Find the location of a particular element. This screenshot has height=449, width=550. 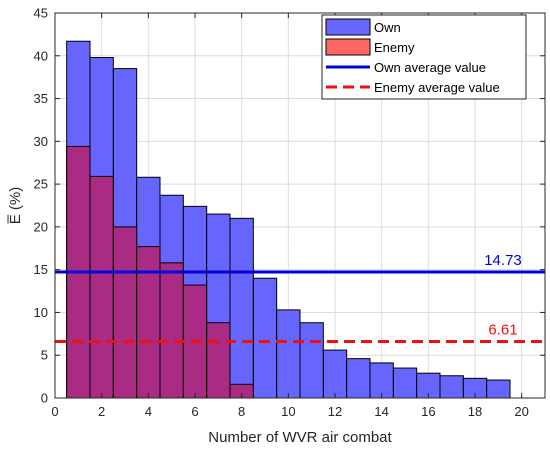

y-axis-label: E̅ (%) is located at coordinates (15, 206).